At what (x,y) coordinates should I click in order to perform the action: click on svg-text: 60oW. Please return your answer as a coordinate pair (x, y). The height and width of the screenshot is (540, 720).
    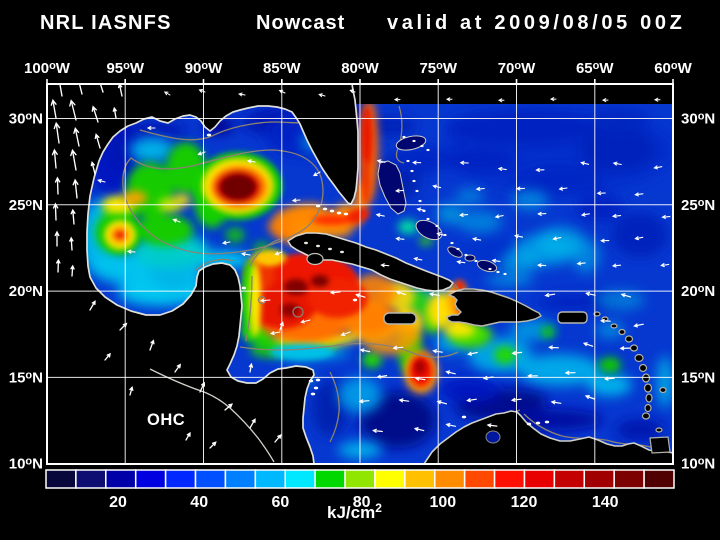
    Looking at the image, I should click on (673, 68).